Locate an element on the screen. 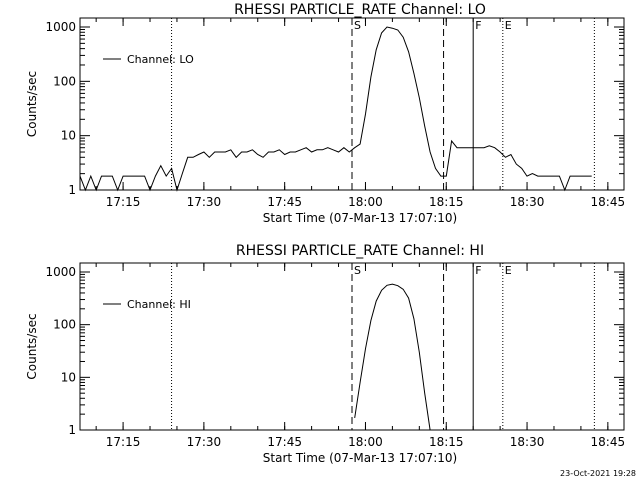 This screenshot has width=640, height=480. chart-title: RHESSI PARTICLE_RATE Channel: LO is located at coordinates (360, 10).